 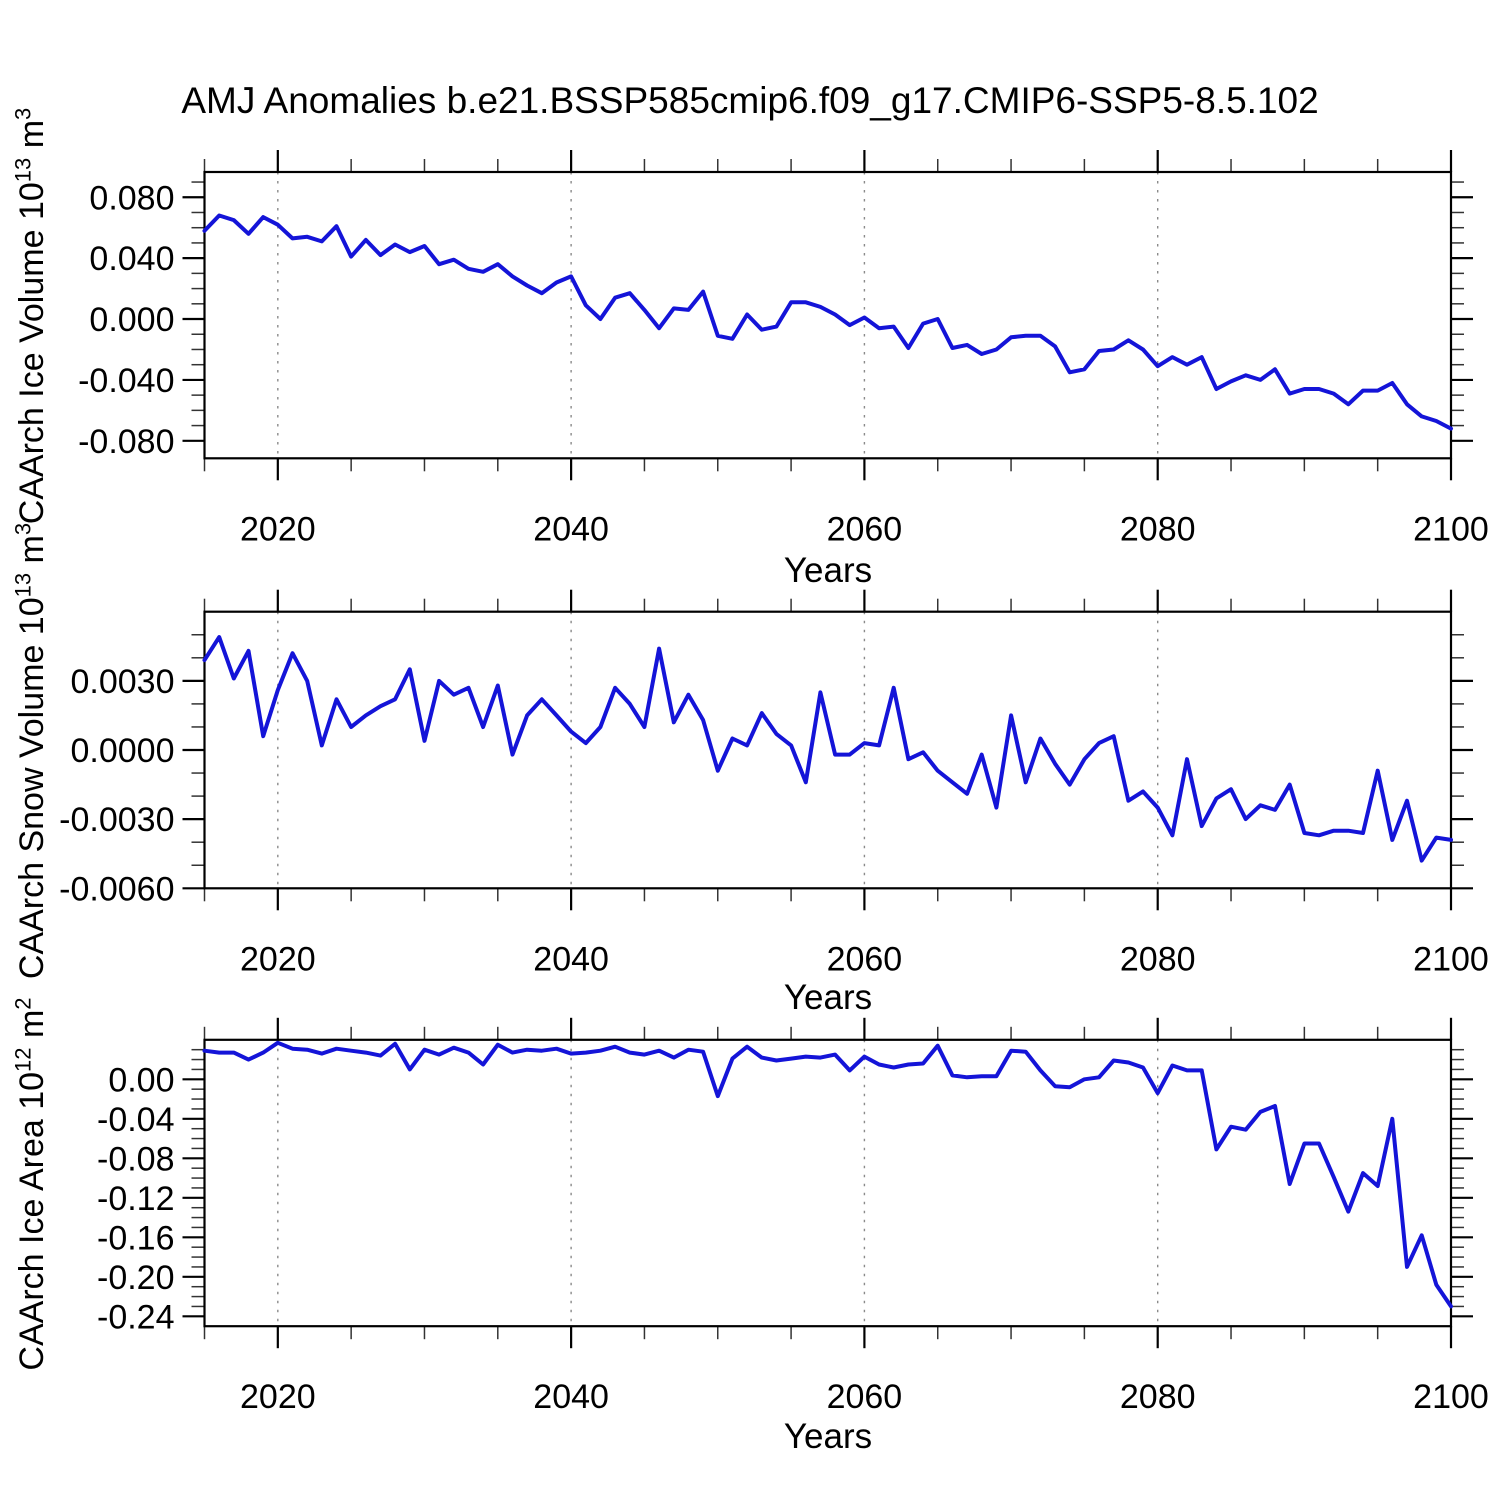 I want to click on series-snow-volume, so click(x=827, y=749).